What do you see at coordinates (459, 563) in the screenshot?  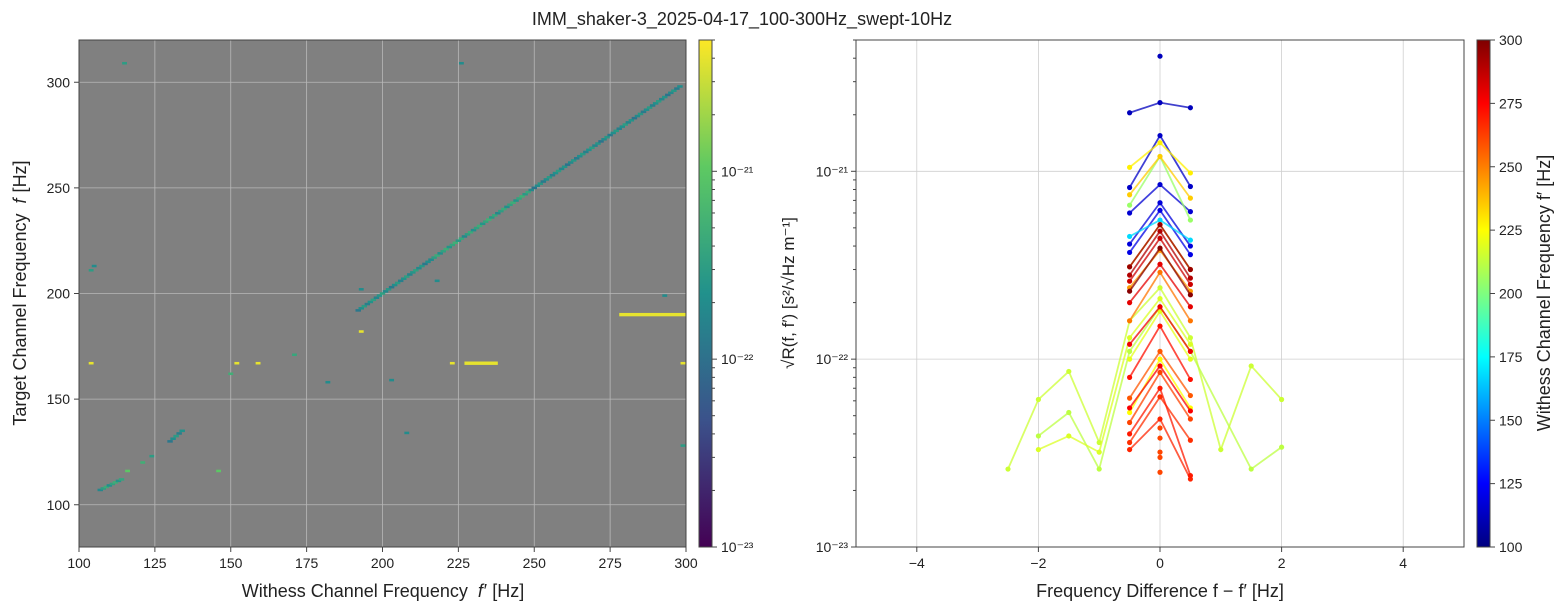 I see `x-tick-label: 225` at bounding box center [459, 563].